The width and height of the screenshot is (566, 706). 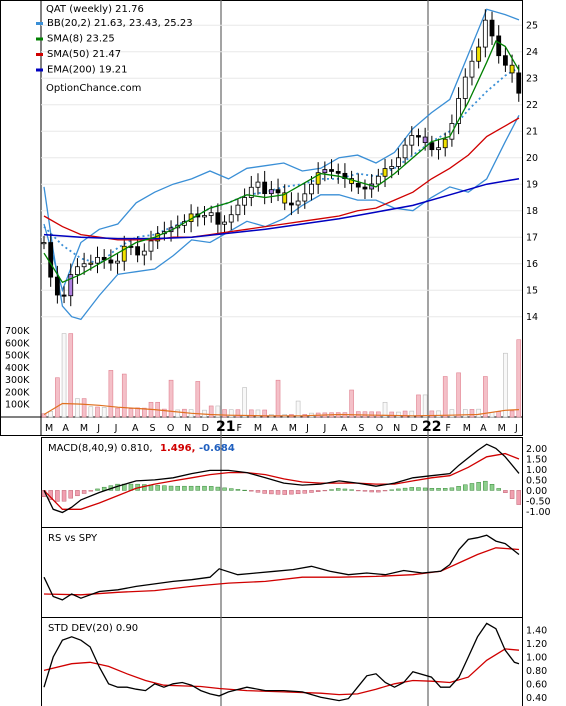 What do you see at coordinates (39, 54) in the screenshot?
I see `legend-swatch` at bounding box center [39, 54].